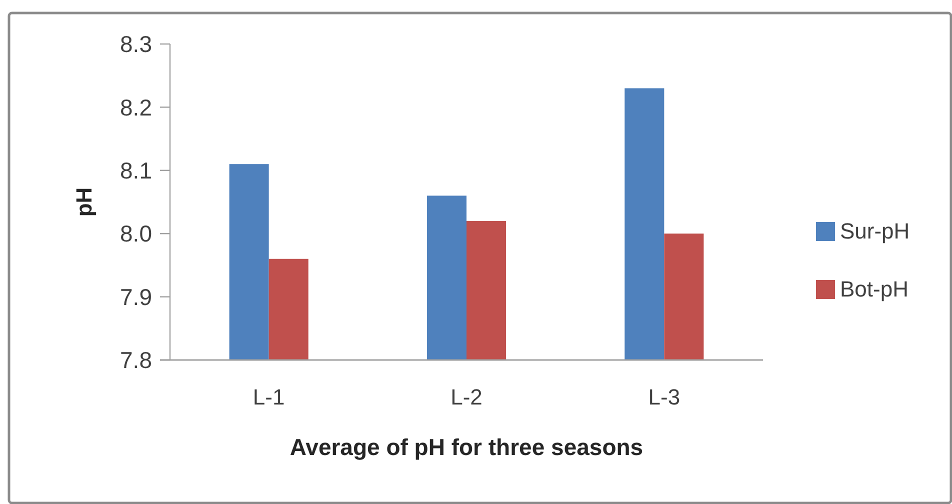  I want to click on x-tick-label: L-3, so click(664, 397).